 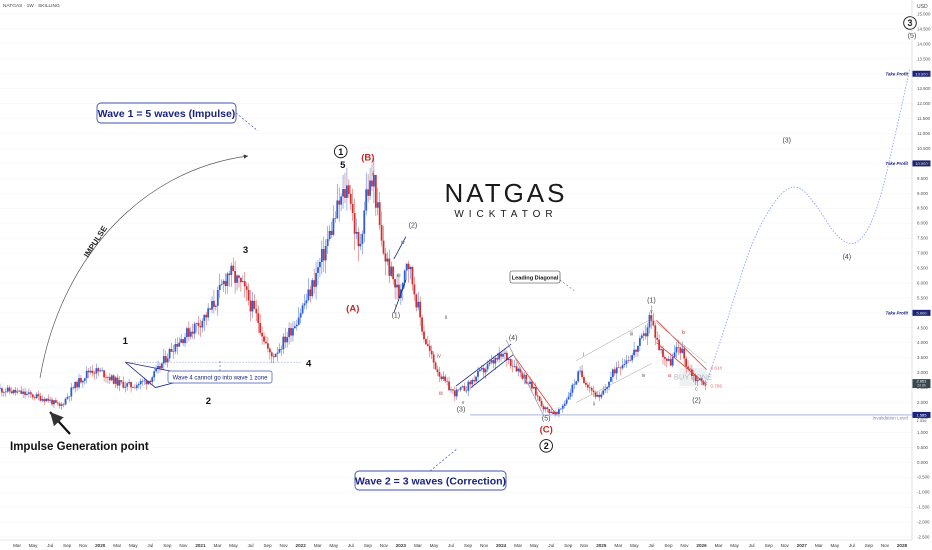 I want to click on wave4-callout-text: Wave 4 cannot go into wave 1 zone, so click(x=221, y=379).